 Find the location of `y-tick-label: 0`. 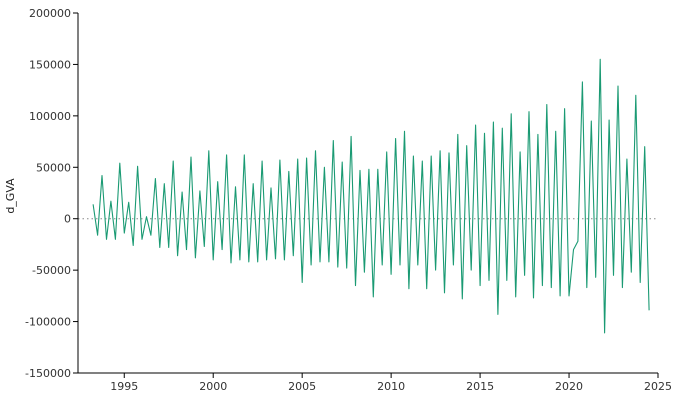

y-tick-label: 0 is located at coordinates (67, 219).